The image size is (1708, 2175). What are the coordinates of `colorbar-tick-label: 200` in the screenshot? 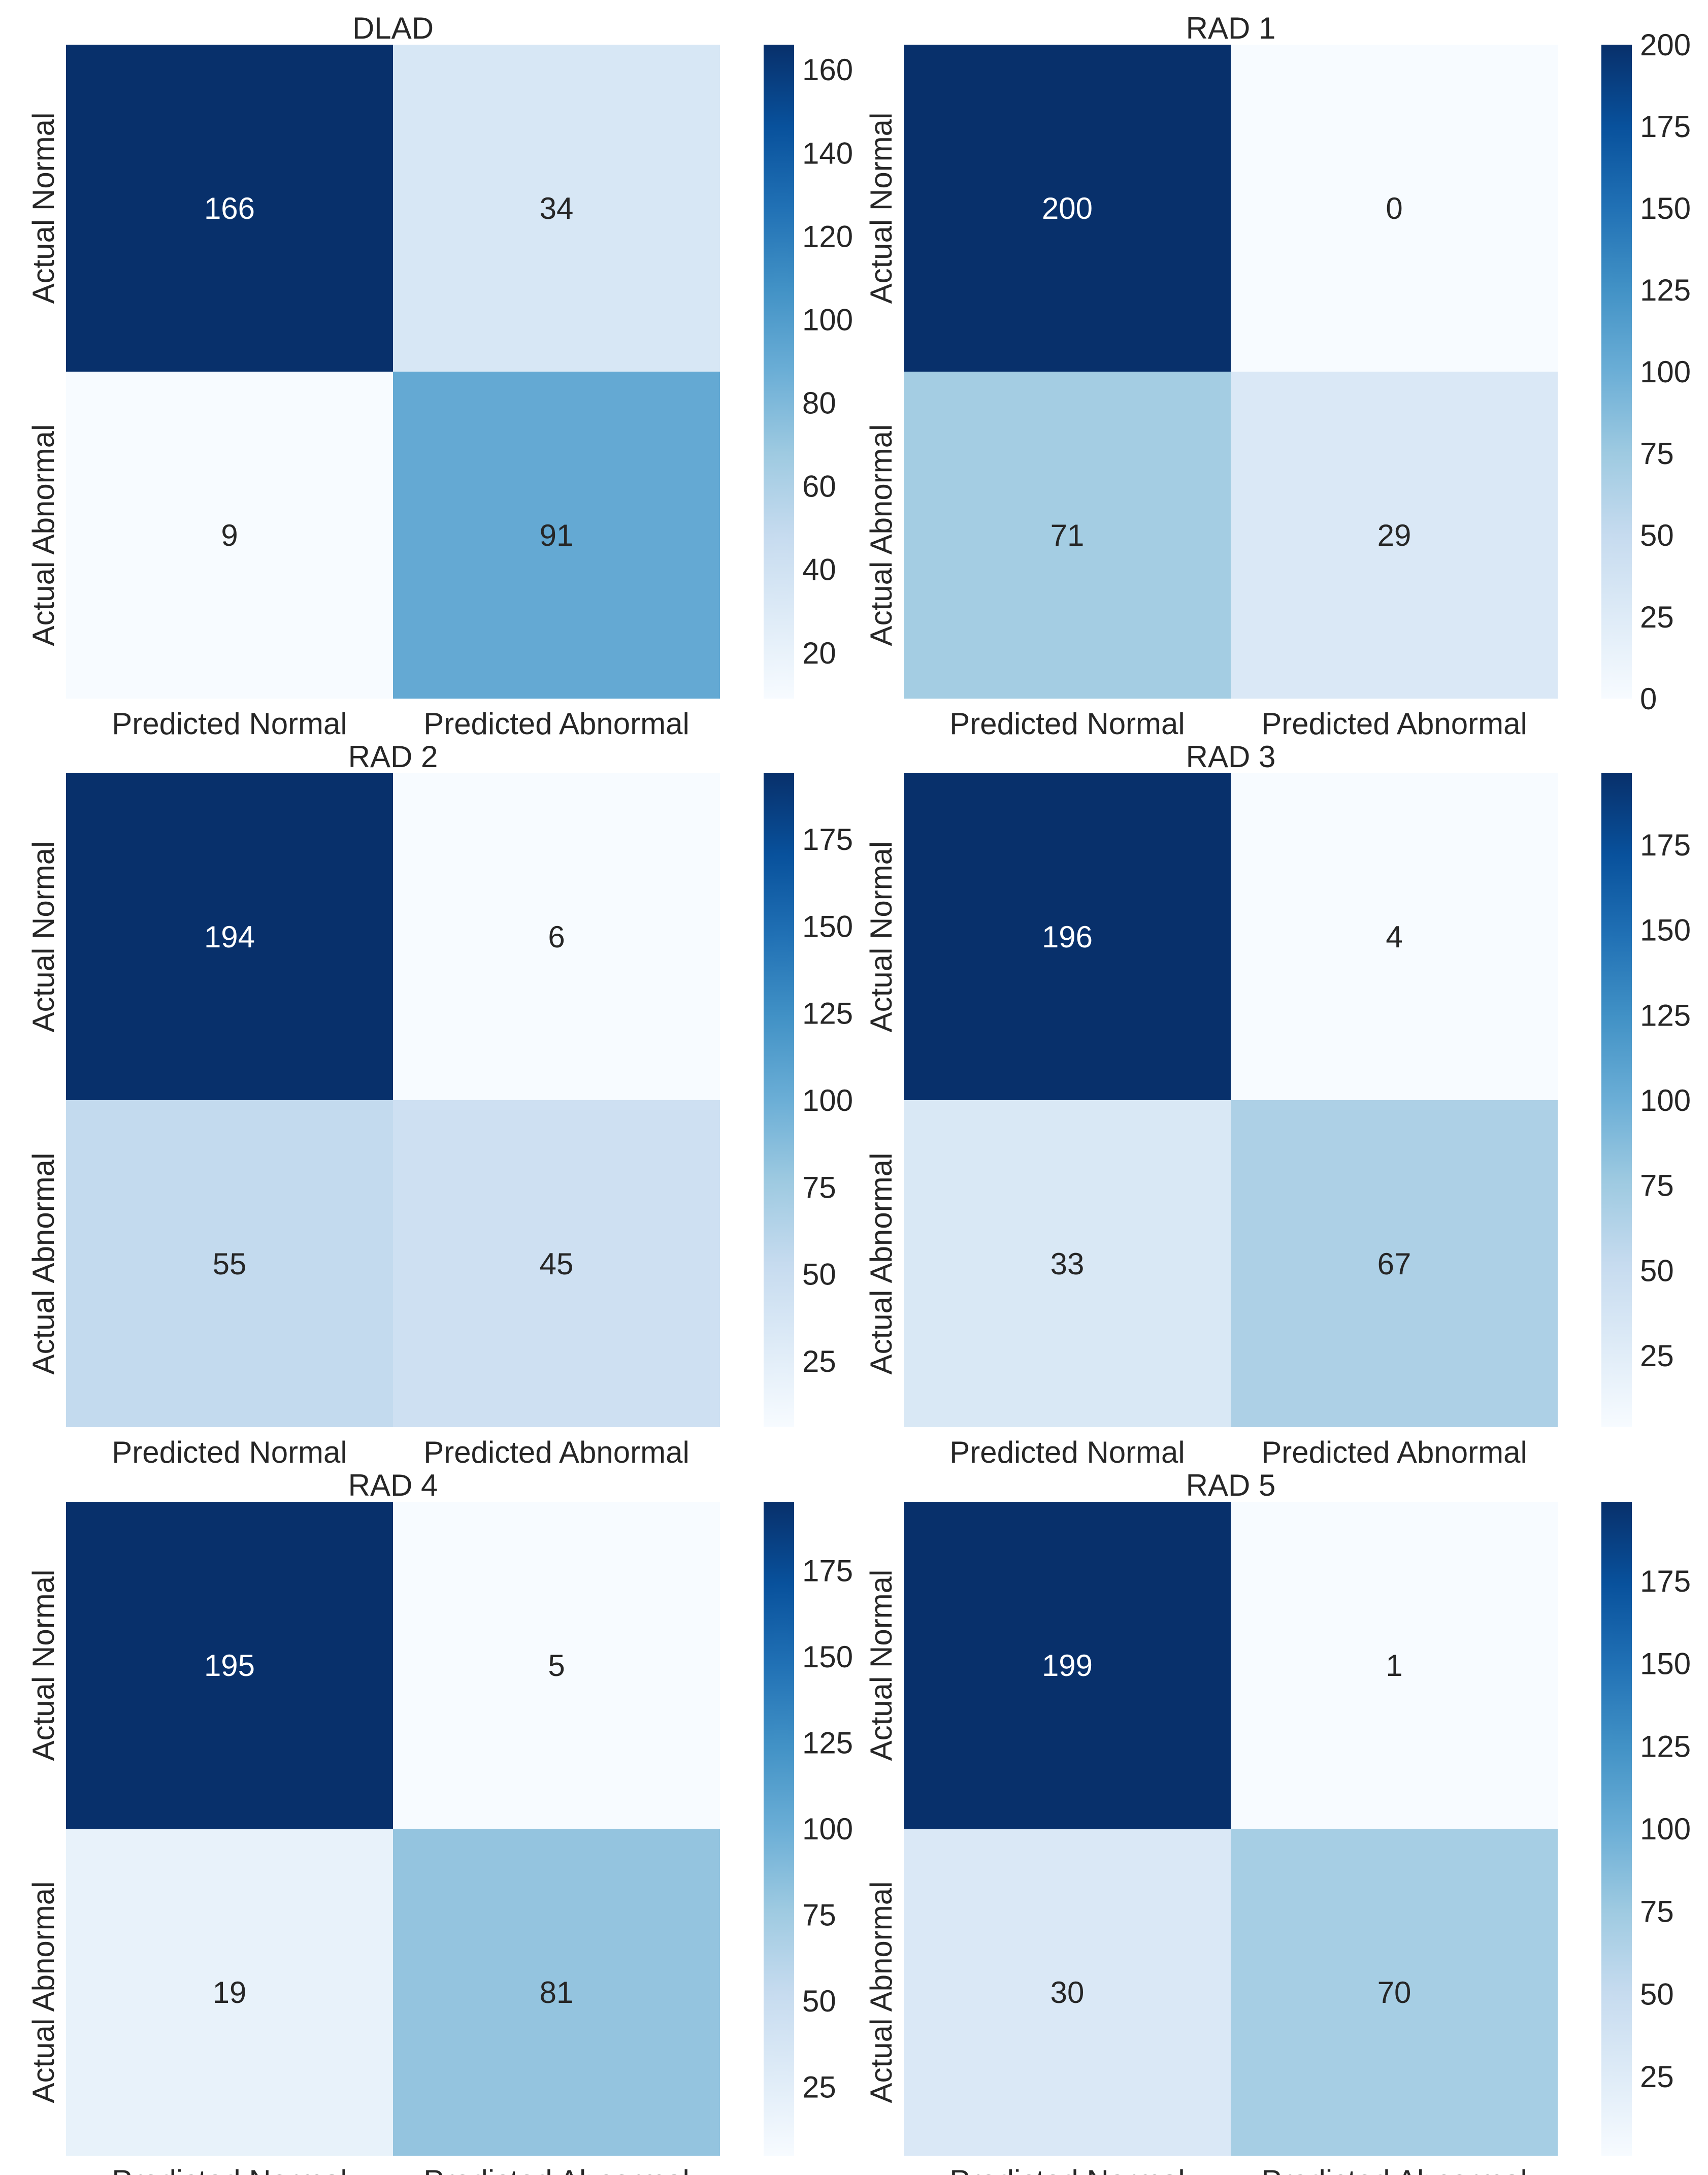 It's located at (1665, 45).